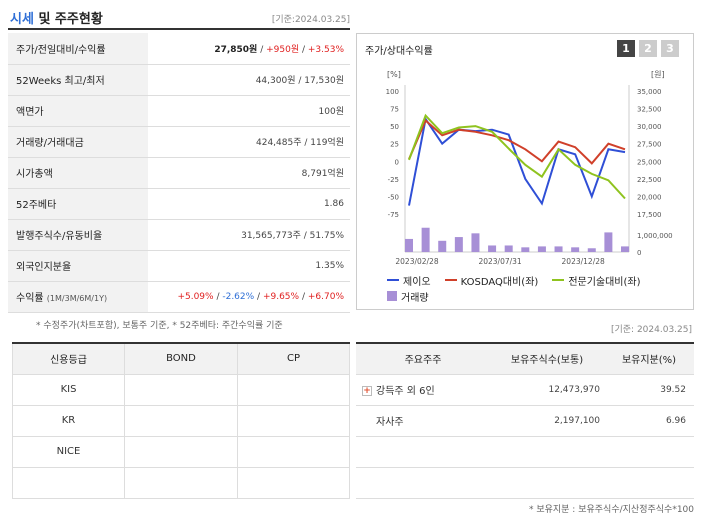 This screenshot has height=525, width=702. I want to click on current-price: 27,850원, so click(236, 49).